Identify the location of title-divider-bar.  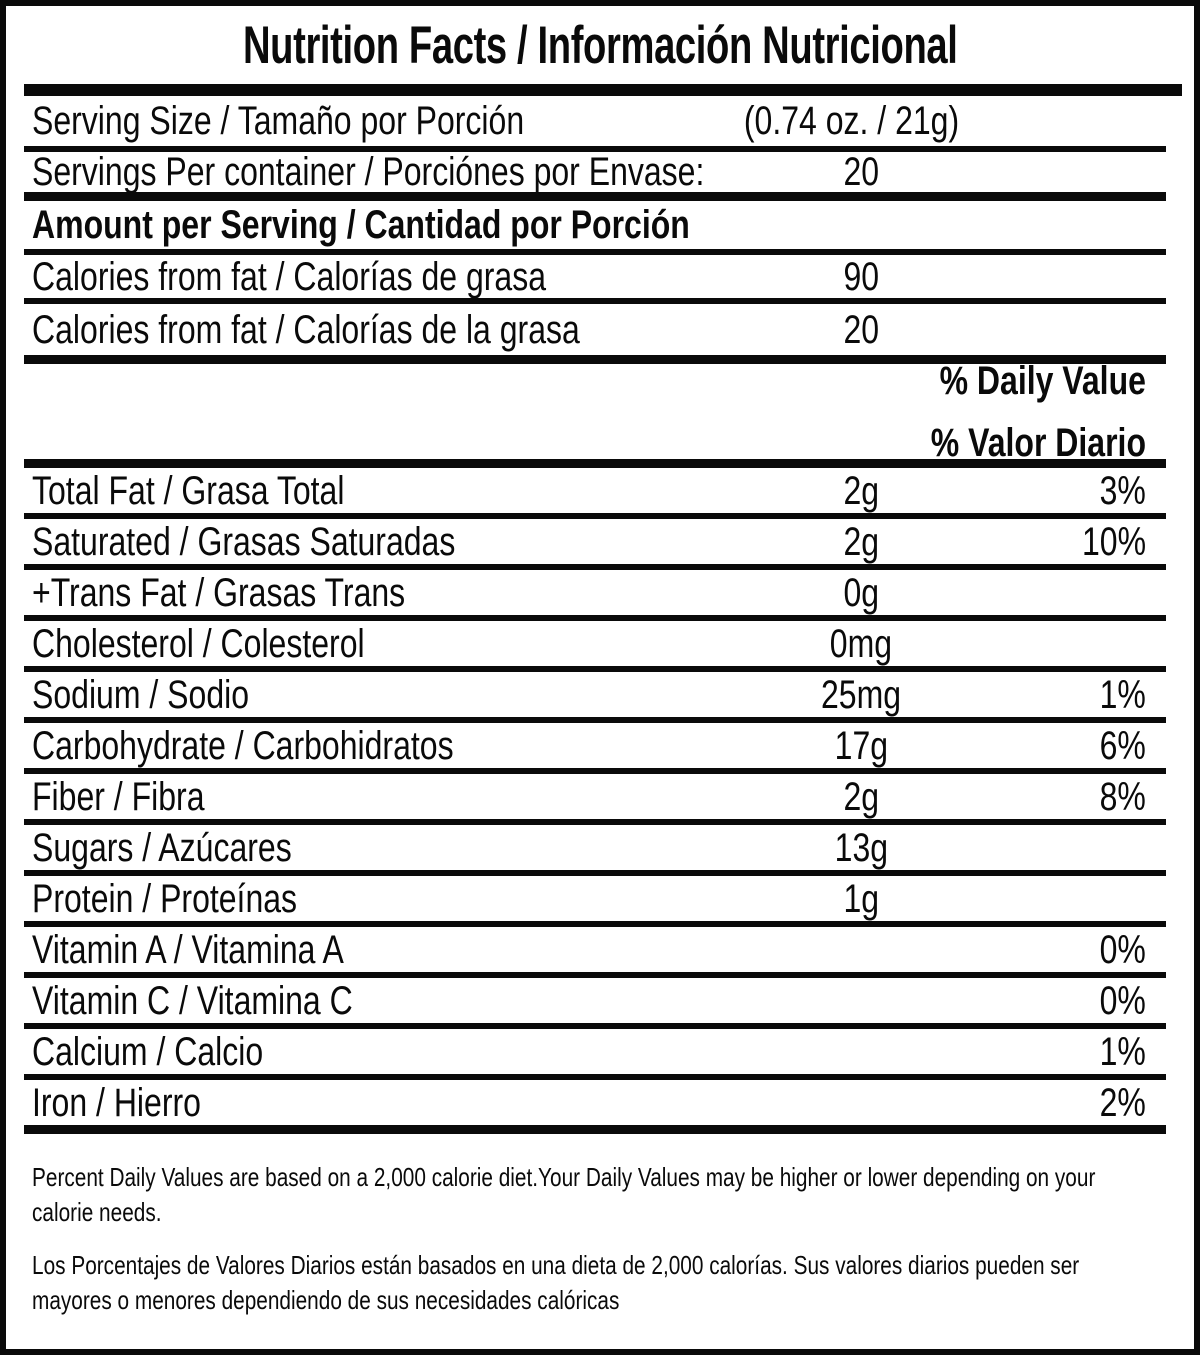
(603, 90).